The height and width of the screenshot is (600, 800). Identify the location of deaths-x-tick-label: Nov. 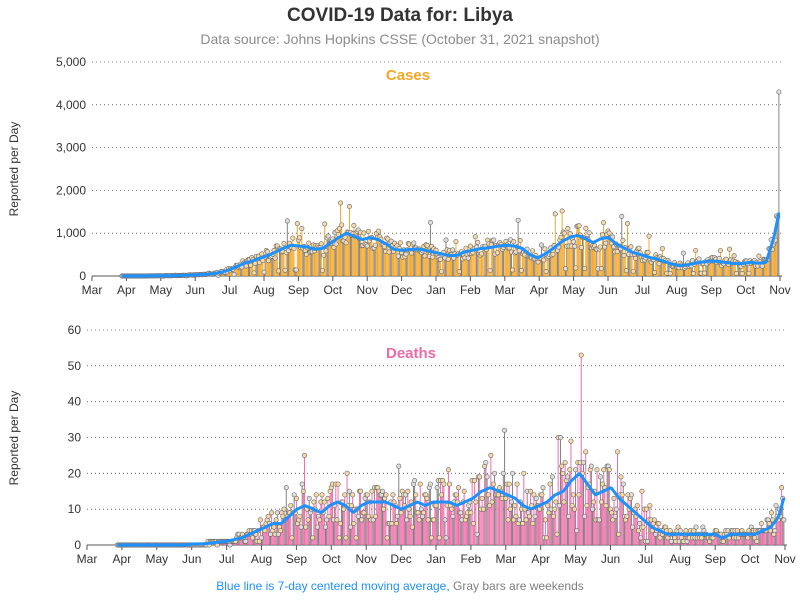
(366, 559).